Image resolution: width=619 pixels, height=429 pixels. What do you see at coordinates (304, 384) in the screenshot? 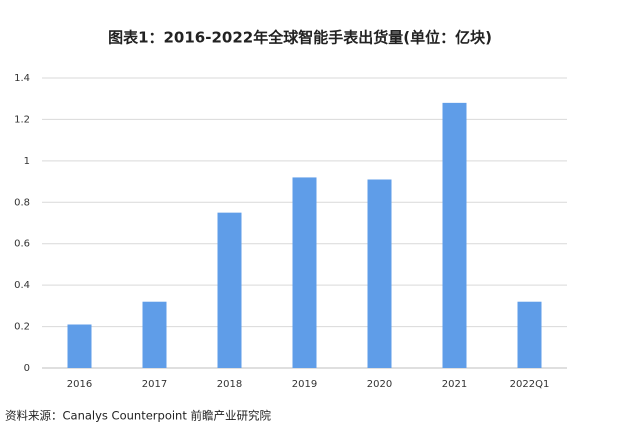
I see `x-tick-label: 2019` at bounding box center [304, 384].